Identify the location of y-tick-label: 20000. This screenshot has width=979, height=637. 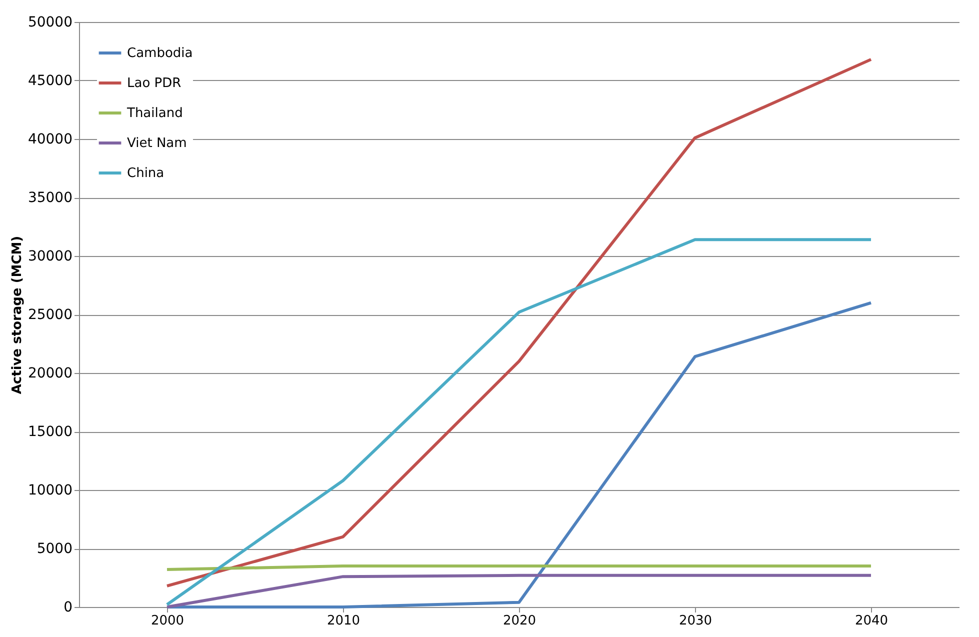
(50, 374).